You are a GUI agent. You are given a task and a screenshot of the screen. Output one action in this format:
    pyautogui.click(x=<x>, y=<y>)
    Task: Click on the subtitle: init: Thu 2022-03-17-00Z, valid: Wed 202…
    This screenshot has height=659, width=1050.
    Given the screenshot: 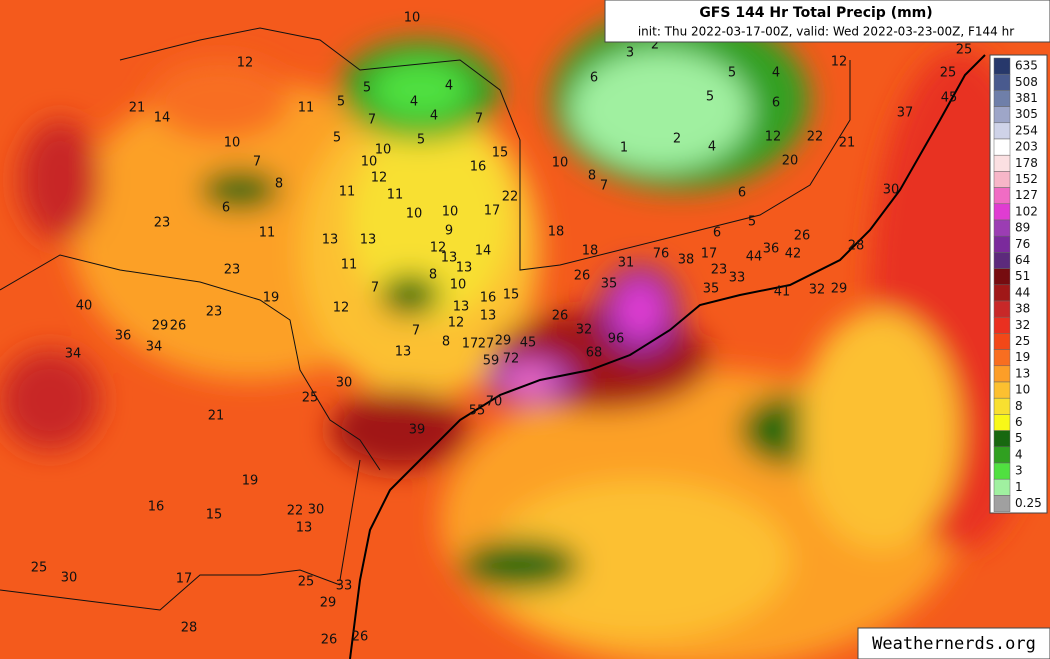 What is the action you would take?
    pyautogui.click(x=826, y=32)
    